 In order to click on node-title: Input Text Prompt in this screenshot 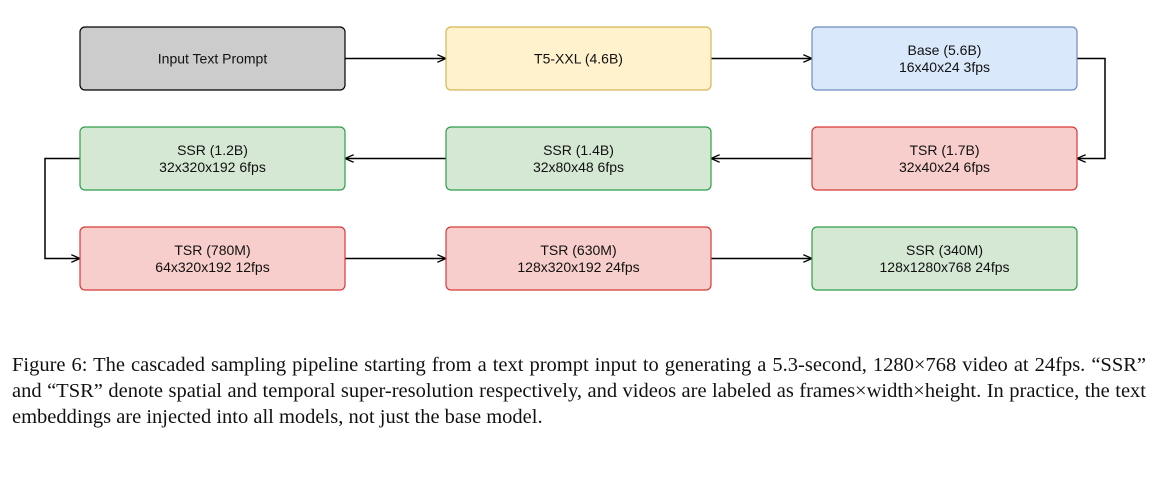, I will do `click(213, 59)`.